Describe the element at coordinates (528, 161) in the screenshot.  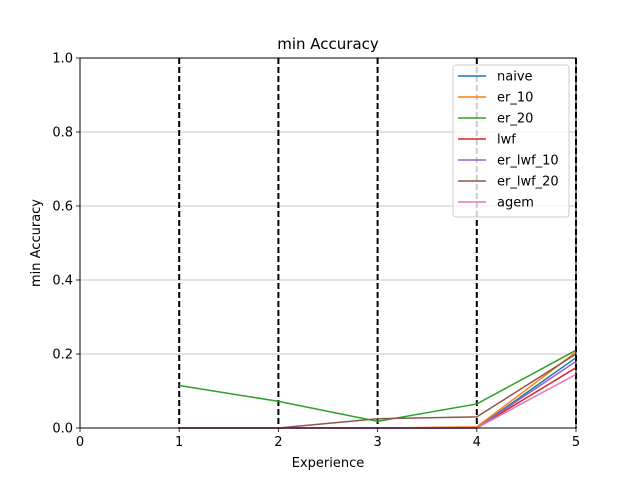
I see `legend-label-er_lwf_10: er_lwf_10` at that location.